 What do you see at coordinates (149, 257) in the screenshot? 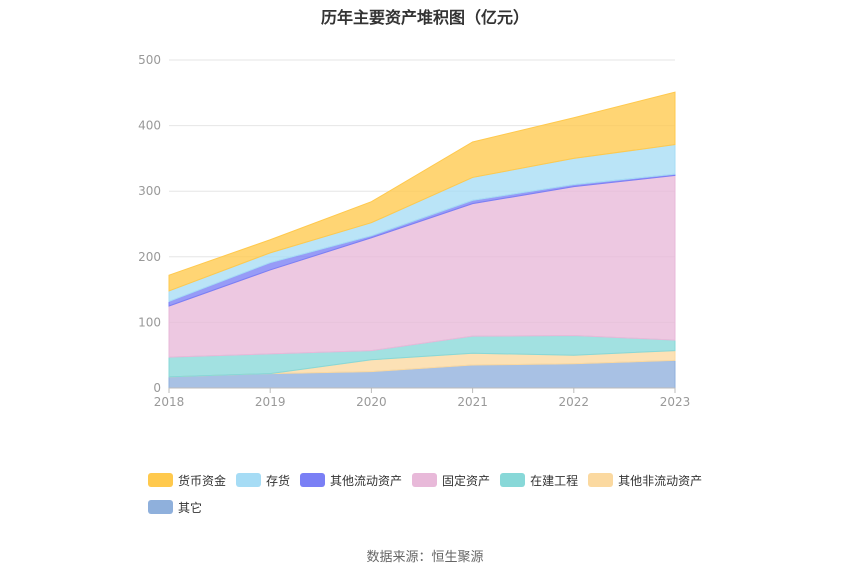
I see `y-tick-label: 200` at bounding box center [149, 257].